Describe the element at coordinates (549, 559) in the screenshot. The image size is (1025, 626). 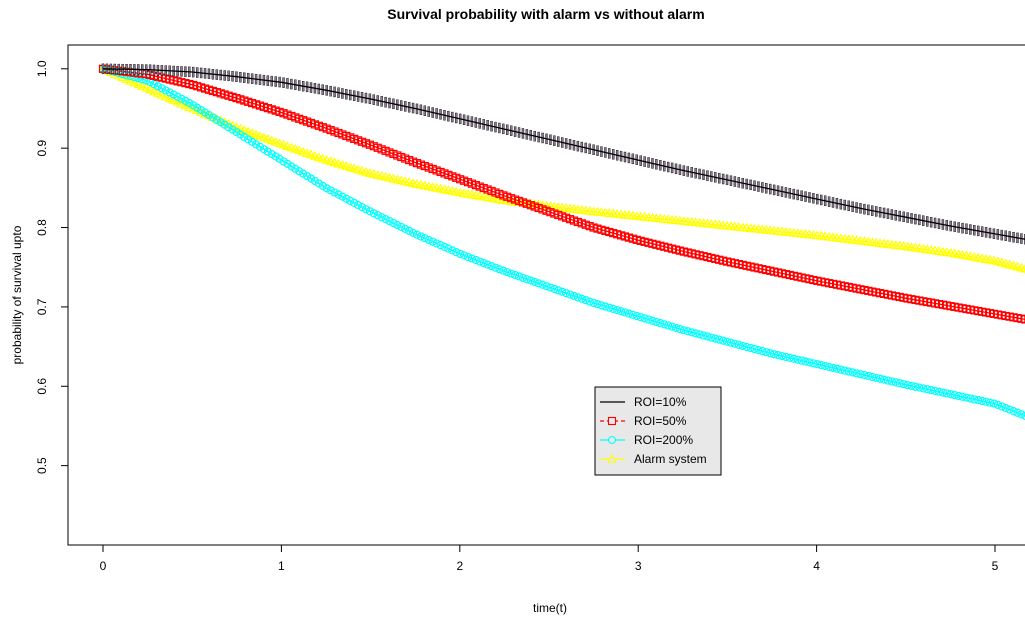
I see `x-axis: 0 1 2 3 4 5` at that location.